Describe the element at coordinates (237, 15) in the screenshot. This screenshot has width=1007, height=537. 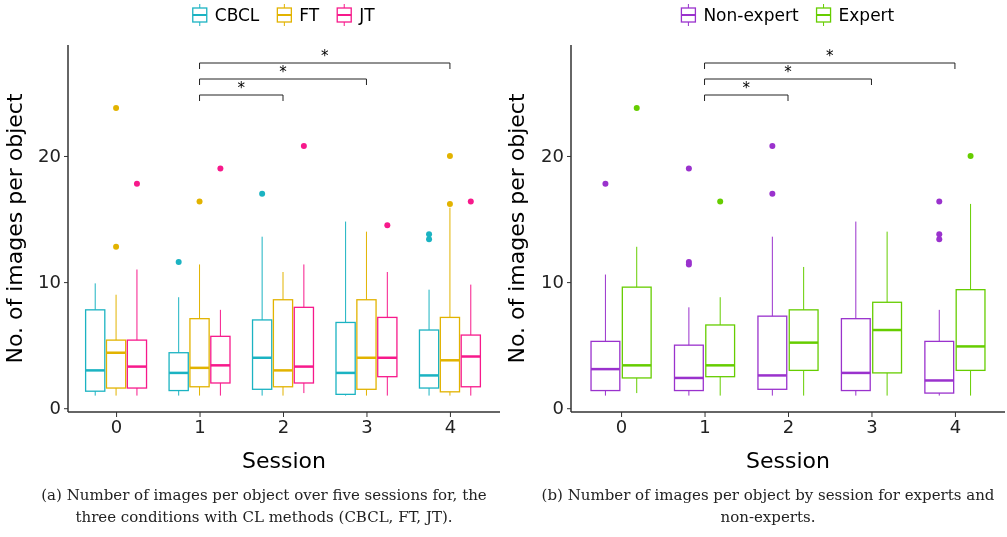
I see `legend-label: CBCL` at that location.